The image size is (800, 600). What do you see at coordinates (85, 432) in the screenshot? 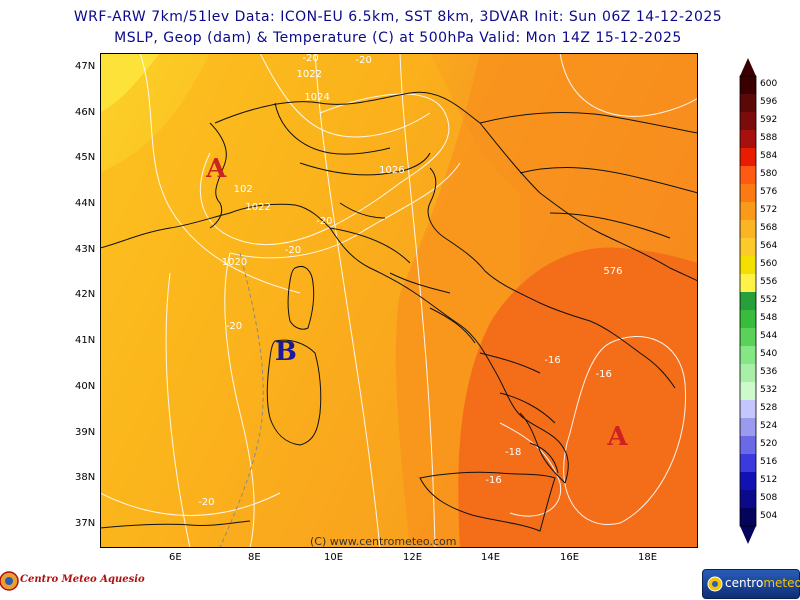
I see `lat-label: 39N` at bounding box center [85, 432].